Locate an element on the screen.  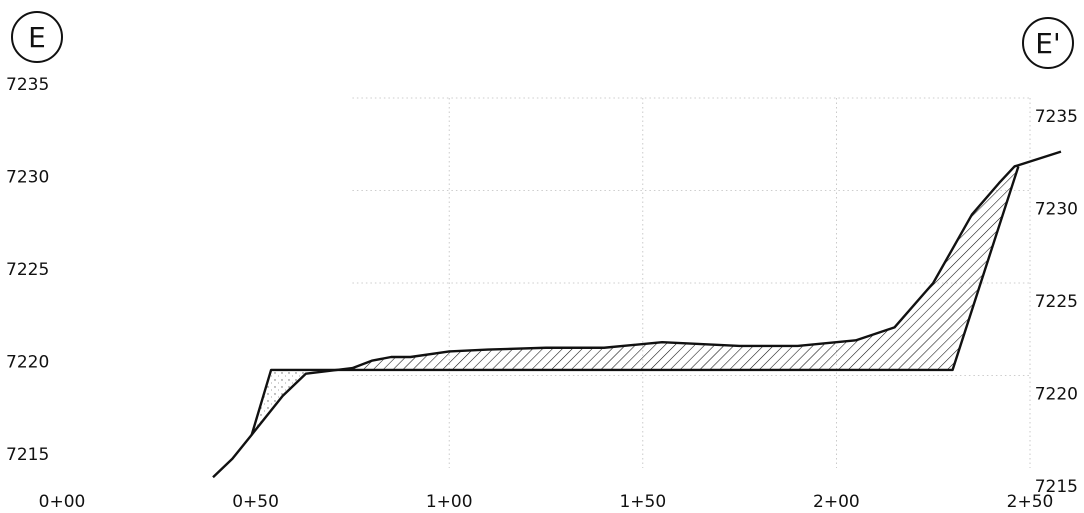
y-left-tick-label-4: 7235 is located at coordinates (27, 85).